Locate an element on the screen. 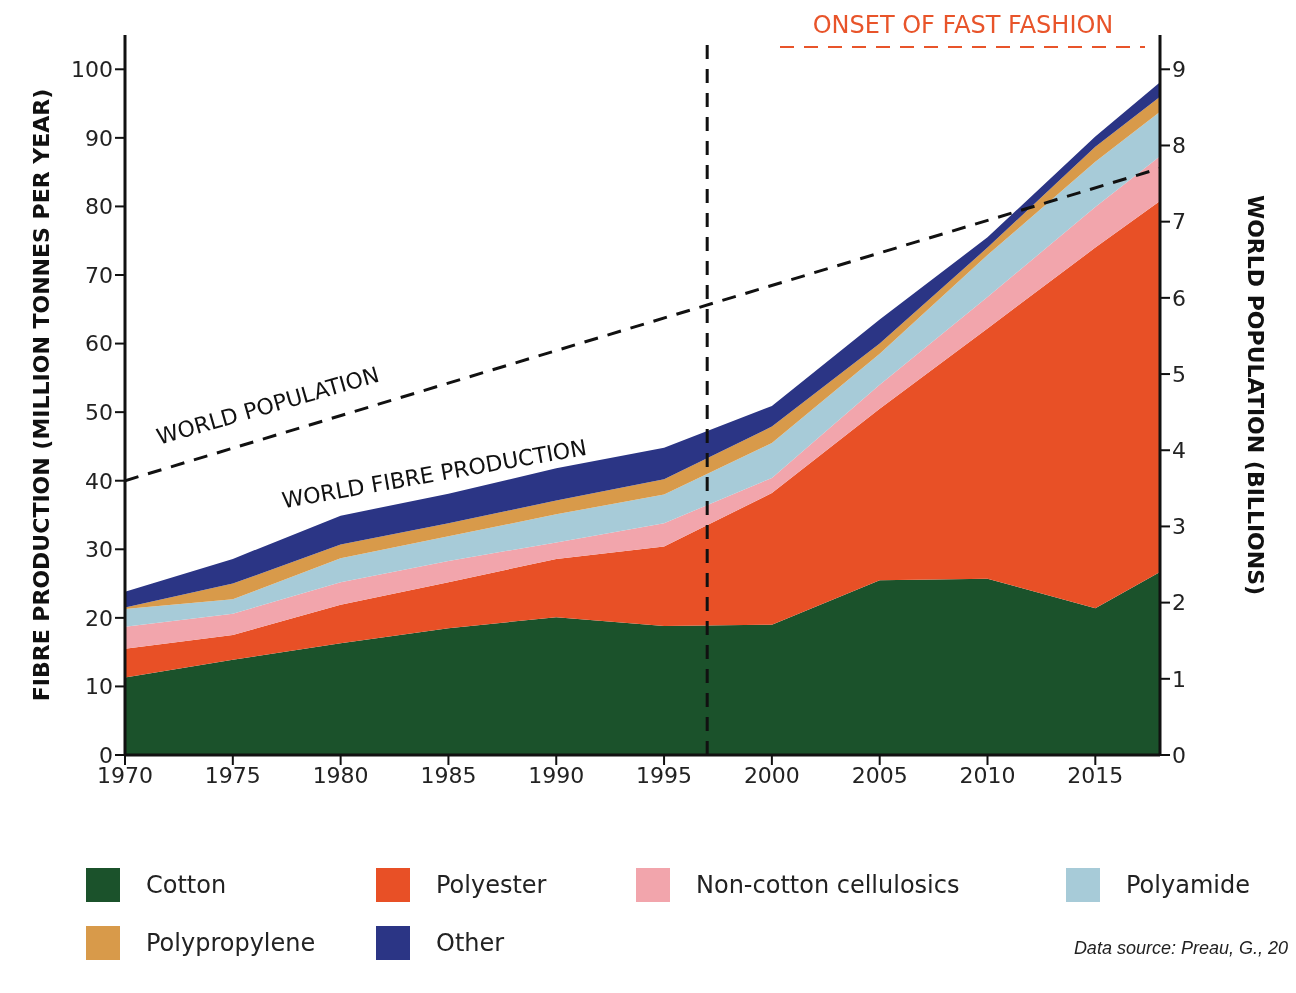  legend-label: Other is located at coordinates (470, 943).